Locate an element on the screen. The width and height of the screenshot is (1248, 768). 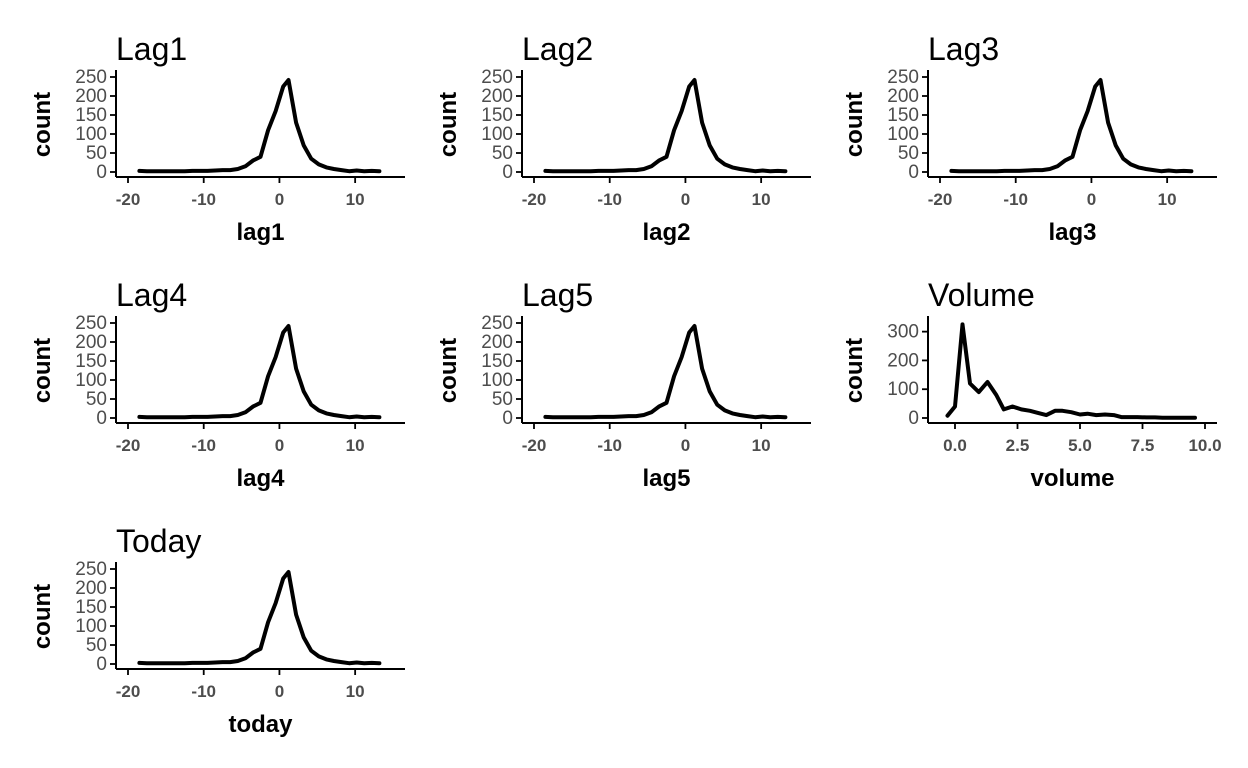
x-axis-title: lag2 is located at coordinates (666, 232).